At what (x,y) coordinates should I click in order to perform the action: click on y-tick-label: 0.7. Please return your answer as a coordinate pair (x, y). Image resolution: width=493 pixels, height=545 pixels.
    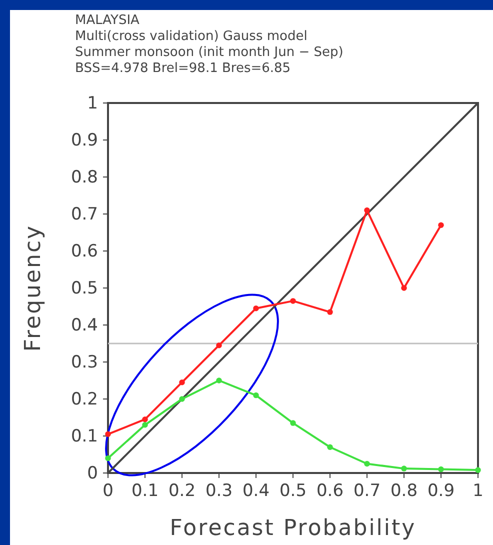
    Looking at the image, I should click on (84, 214).